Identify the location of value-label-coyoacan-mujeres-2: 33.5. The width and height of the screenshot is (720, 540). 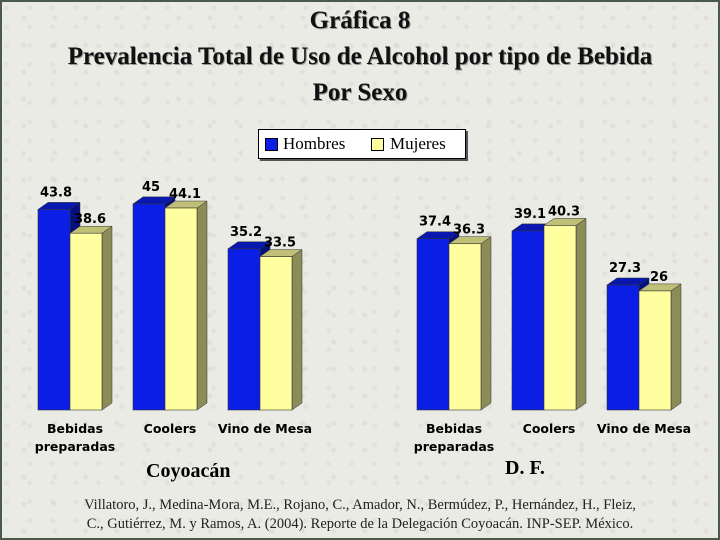
(280, 243).